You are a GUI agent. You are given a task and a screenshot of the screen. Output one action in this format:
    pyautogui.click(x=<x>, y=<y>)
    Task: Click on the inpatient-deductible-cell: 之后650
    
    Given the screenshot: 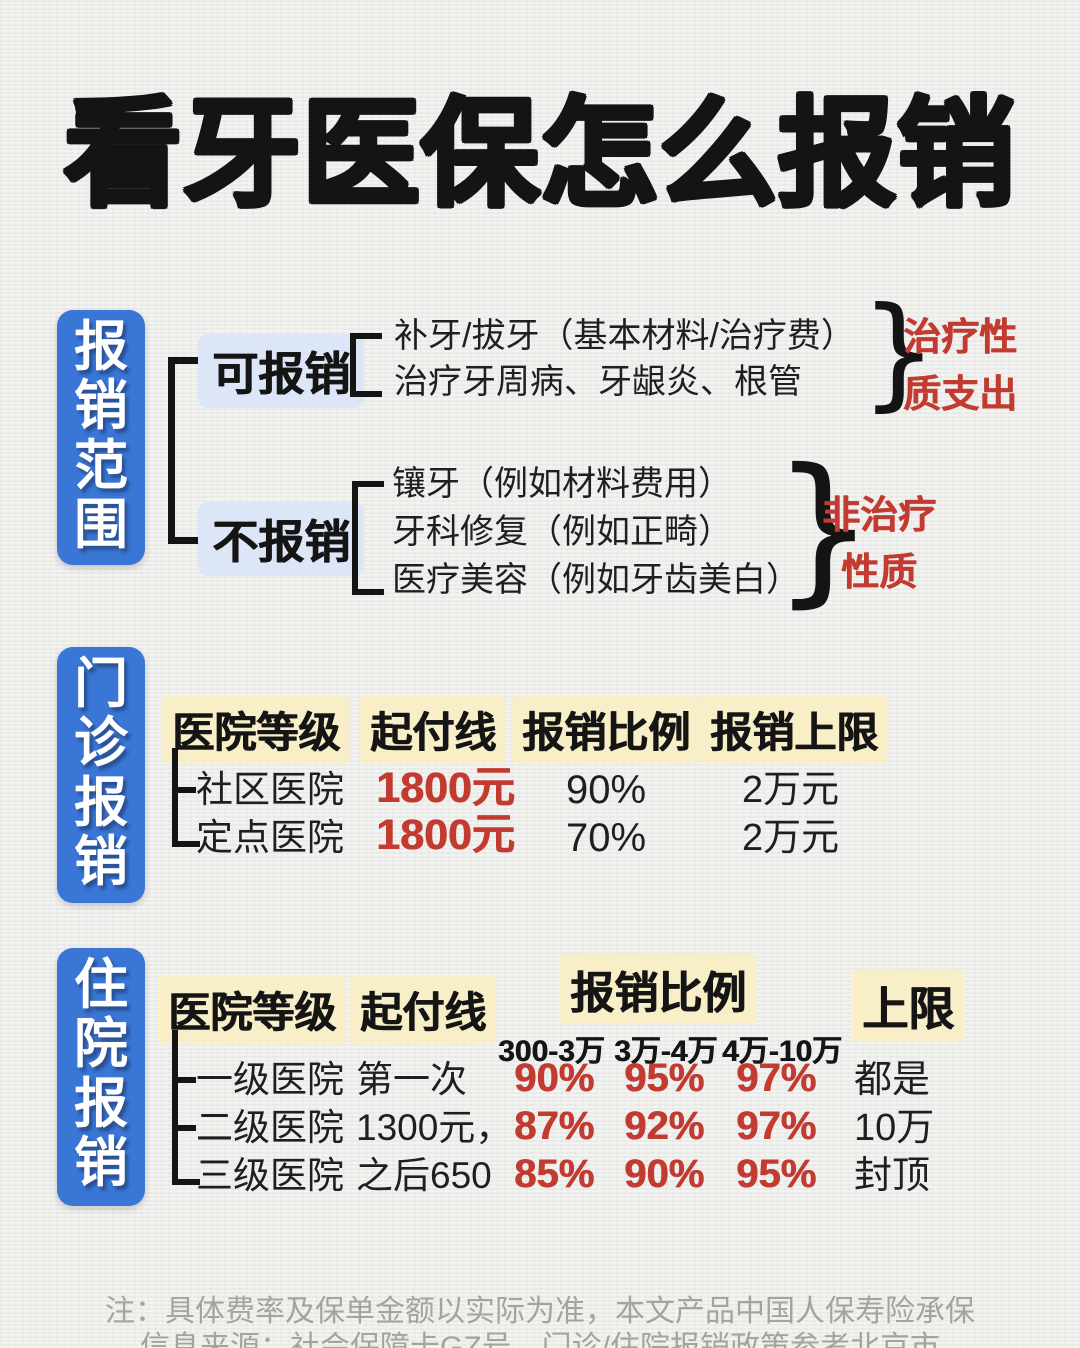 What is the action you would take?
    pyautogui.click(x=424, y=1175)
    